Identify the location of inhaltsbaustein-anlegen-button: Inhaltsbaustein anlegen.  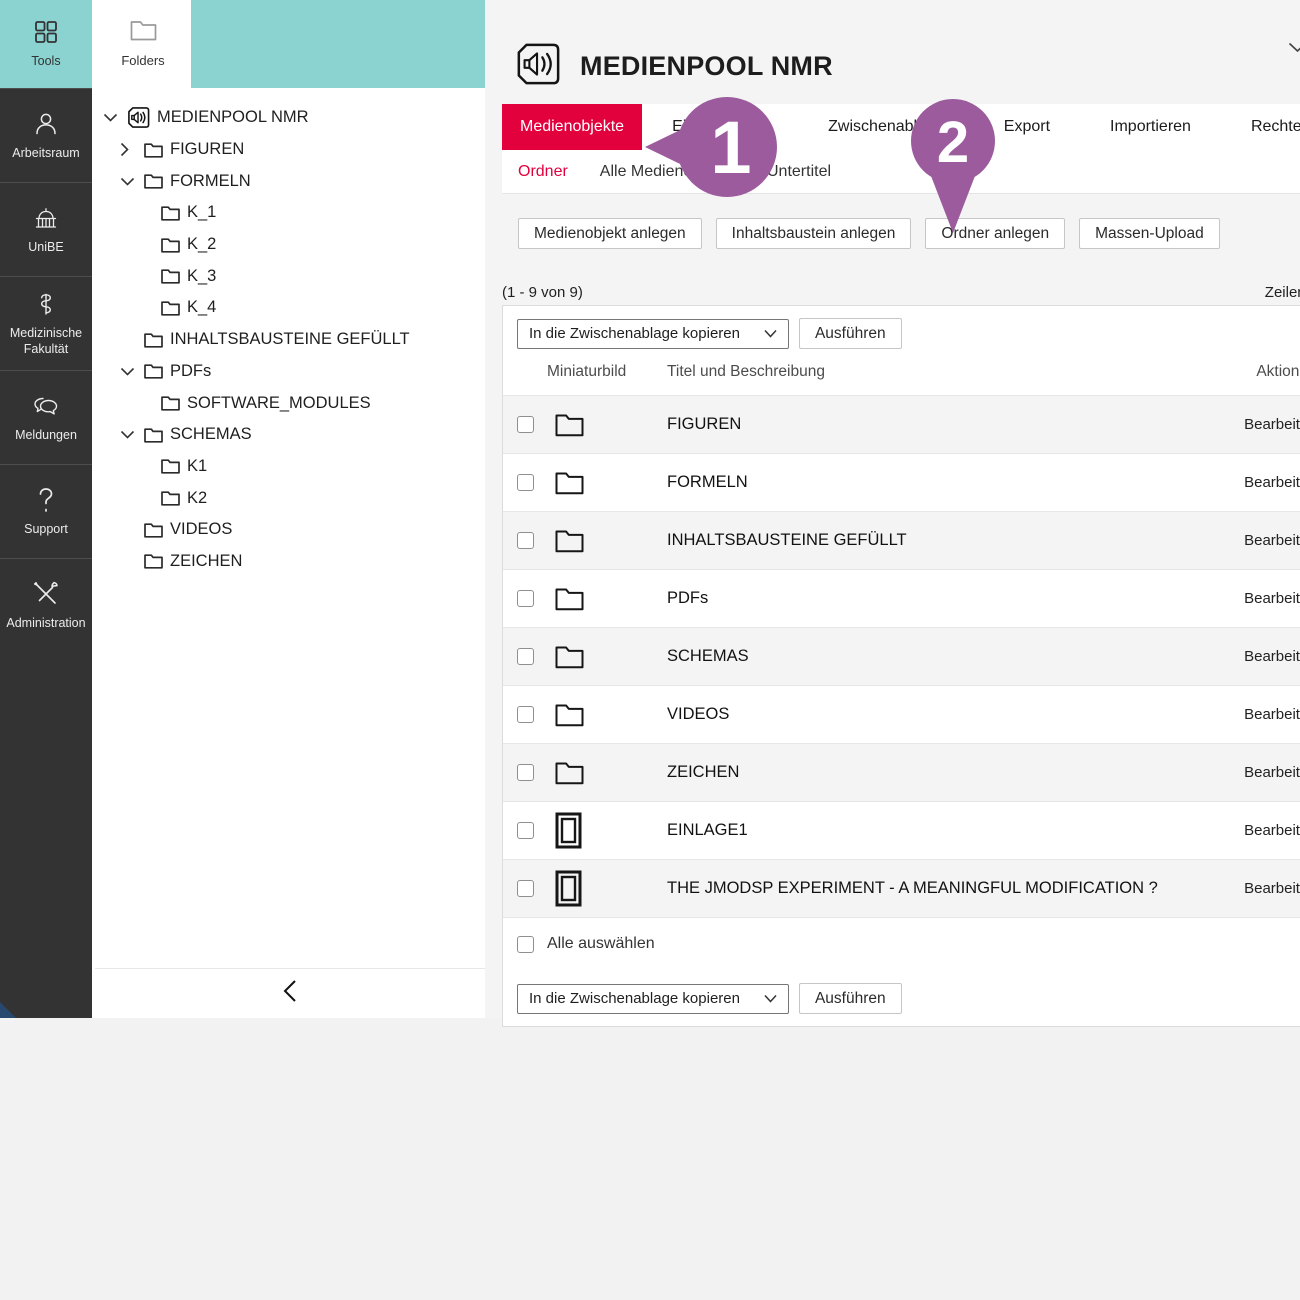
(813, 233).